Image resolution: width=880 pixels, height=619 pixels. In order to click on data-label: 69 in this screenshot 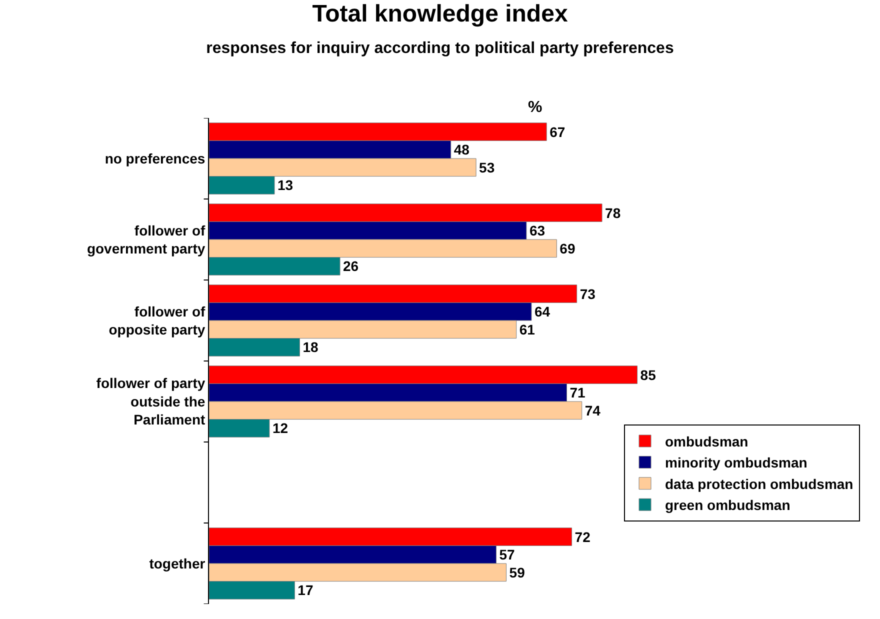, I will do `click(568, 248)`.